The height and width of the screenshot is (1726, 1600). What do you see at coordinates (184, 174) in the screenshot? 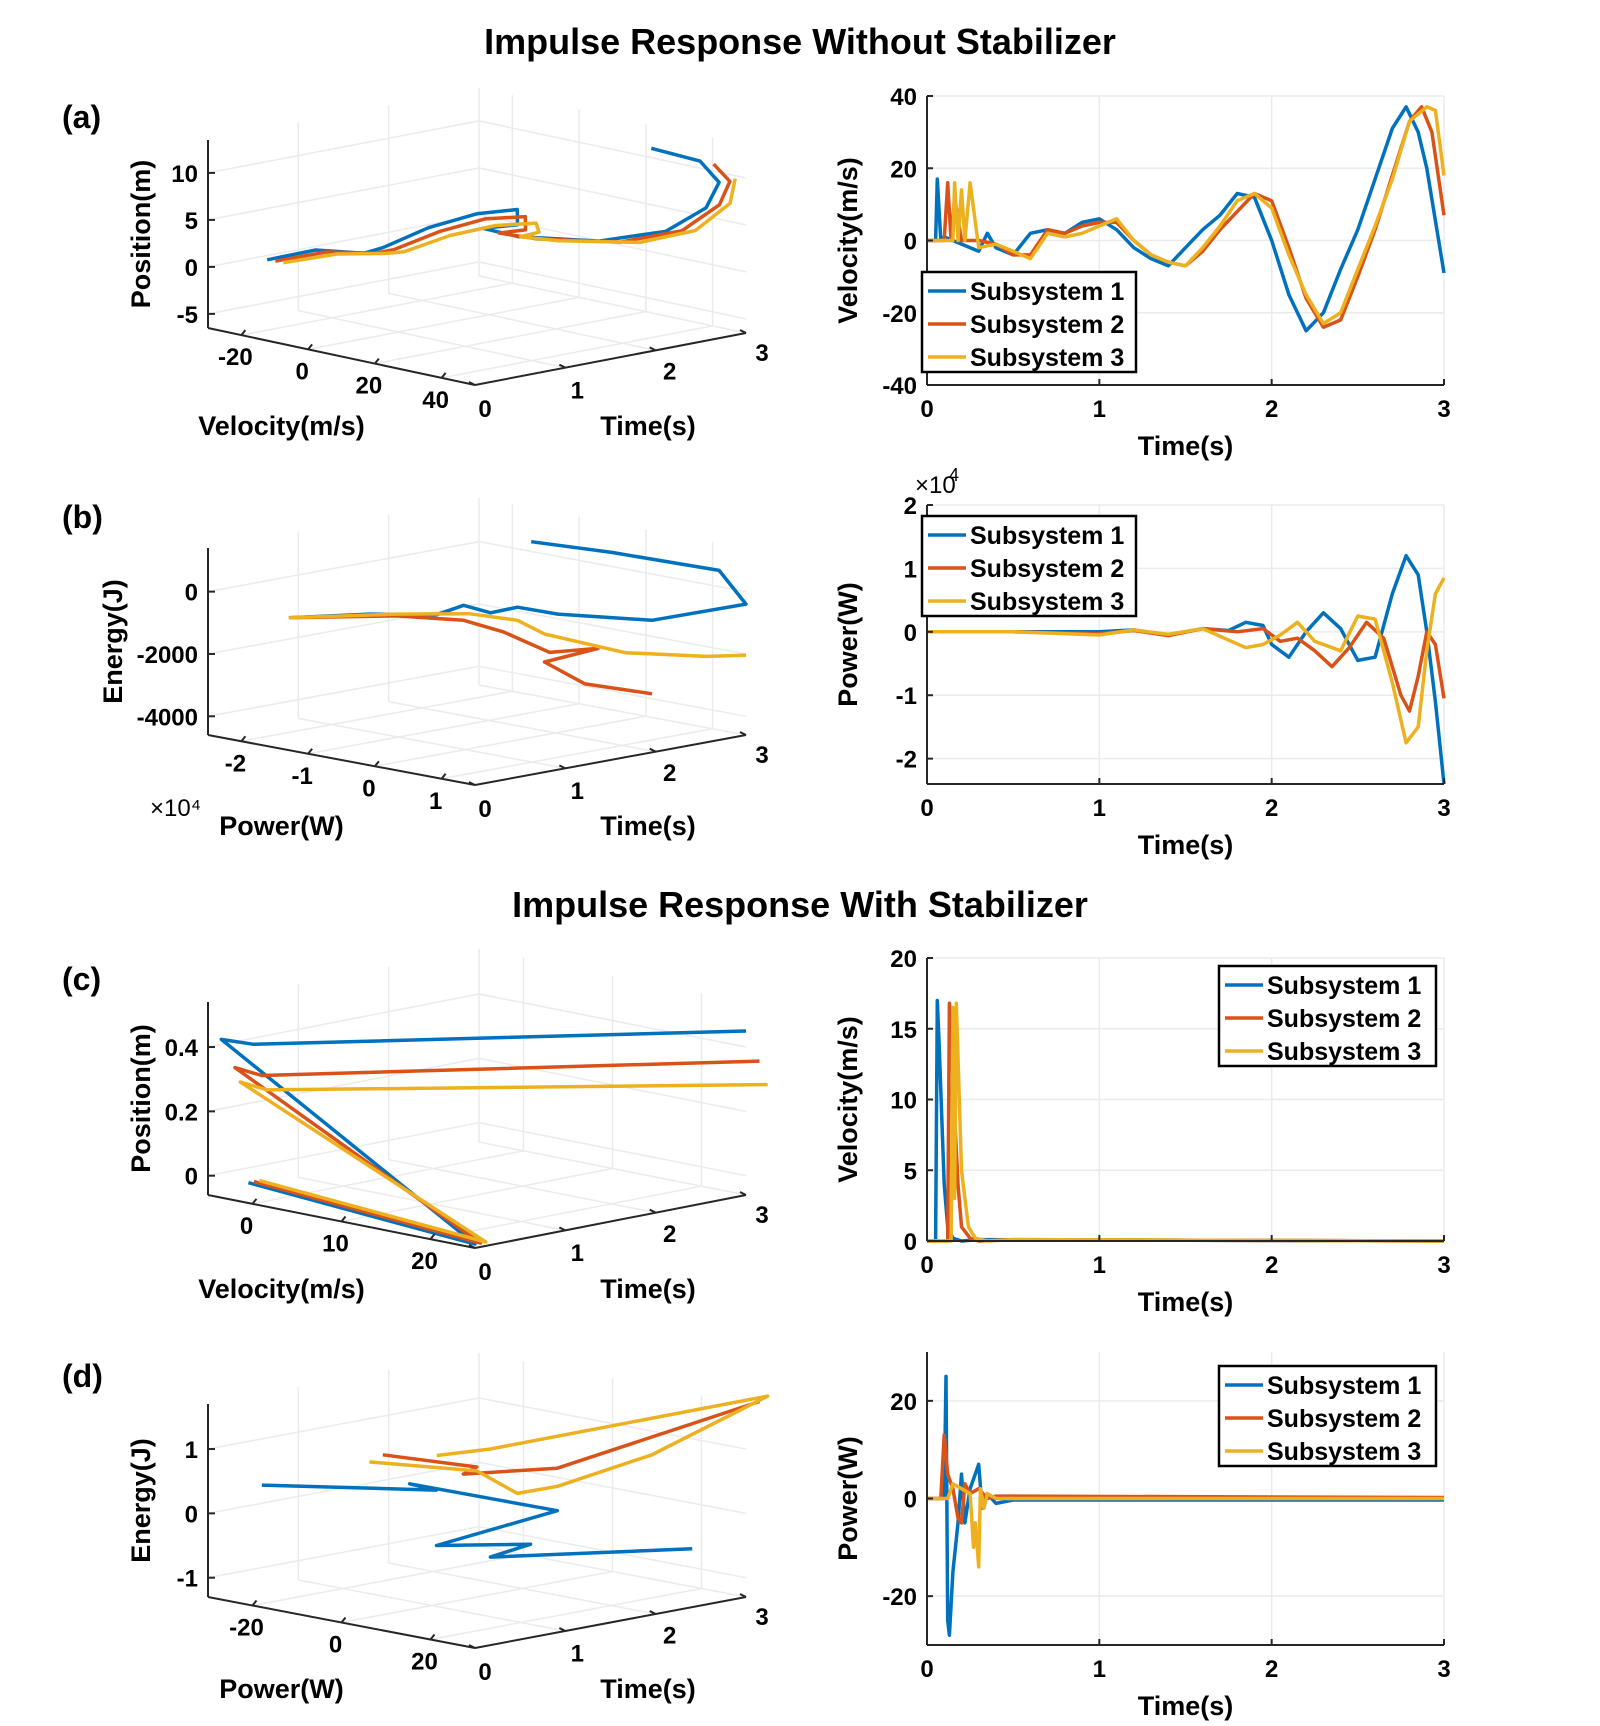
I see `z-tick-label: 10` at bounding box center [184, 174].